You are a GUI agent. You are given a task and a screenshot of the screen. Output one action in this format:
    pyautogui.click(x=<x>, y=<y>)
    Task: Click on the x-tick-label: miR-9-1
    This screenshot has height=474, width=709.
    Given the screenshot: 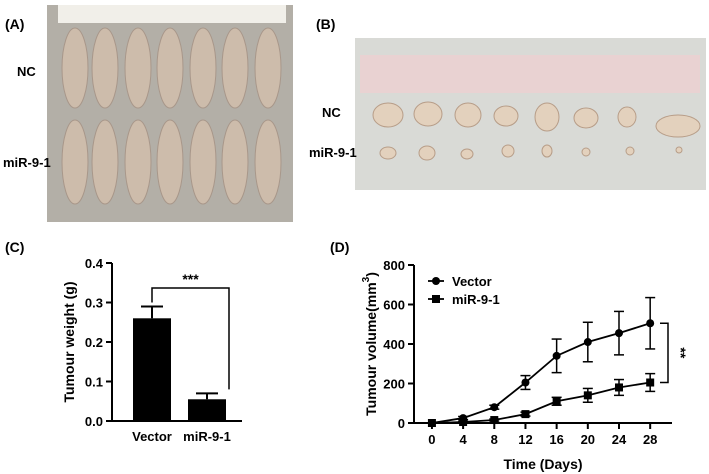 What is the action you would take?
    pyautogui.click(x=207, y=436)
    